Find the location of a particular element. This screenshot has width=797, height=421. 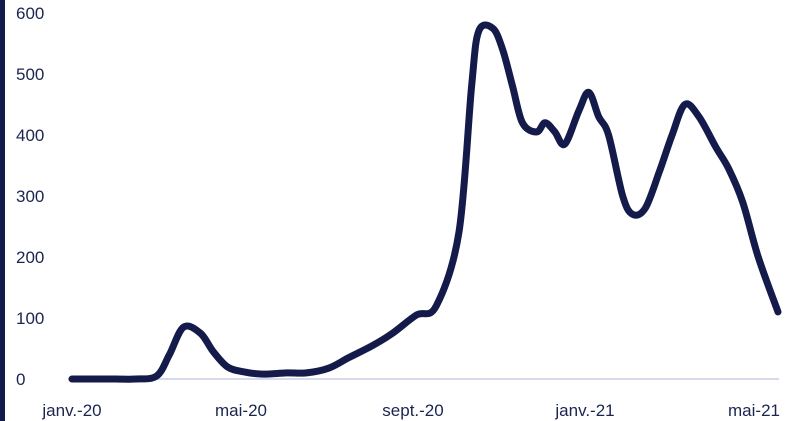

y-tick-label: 600 is located at coordinates (30, 13).